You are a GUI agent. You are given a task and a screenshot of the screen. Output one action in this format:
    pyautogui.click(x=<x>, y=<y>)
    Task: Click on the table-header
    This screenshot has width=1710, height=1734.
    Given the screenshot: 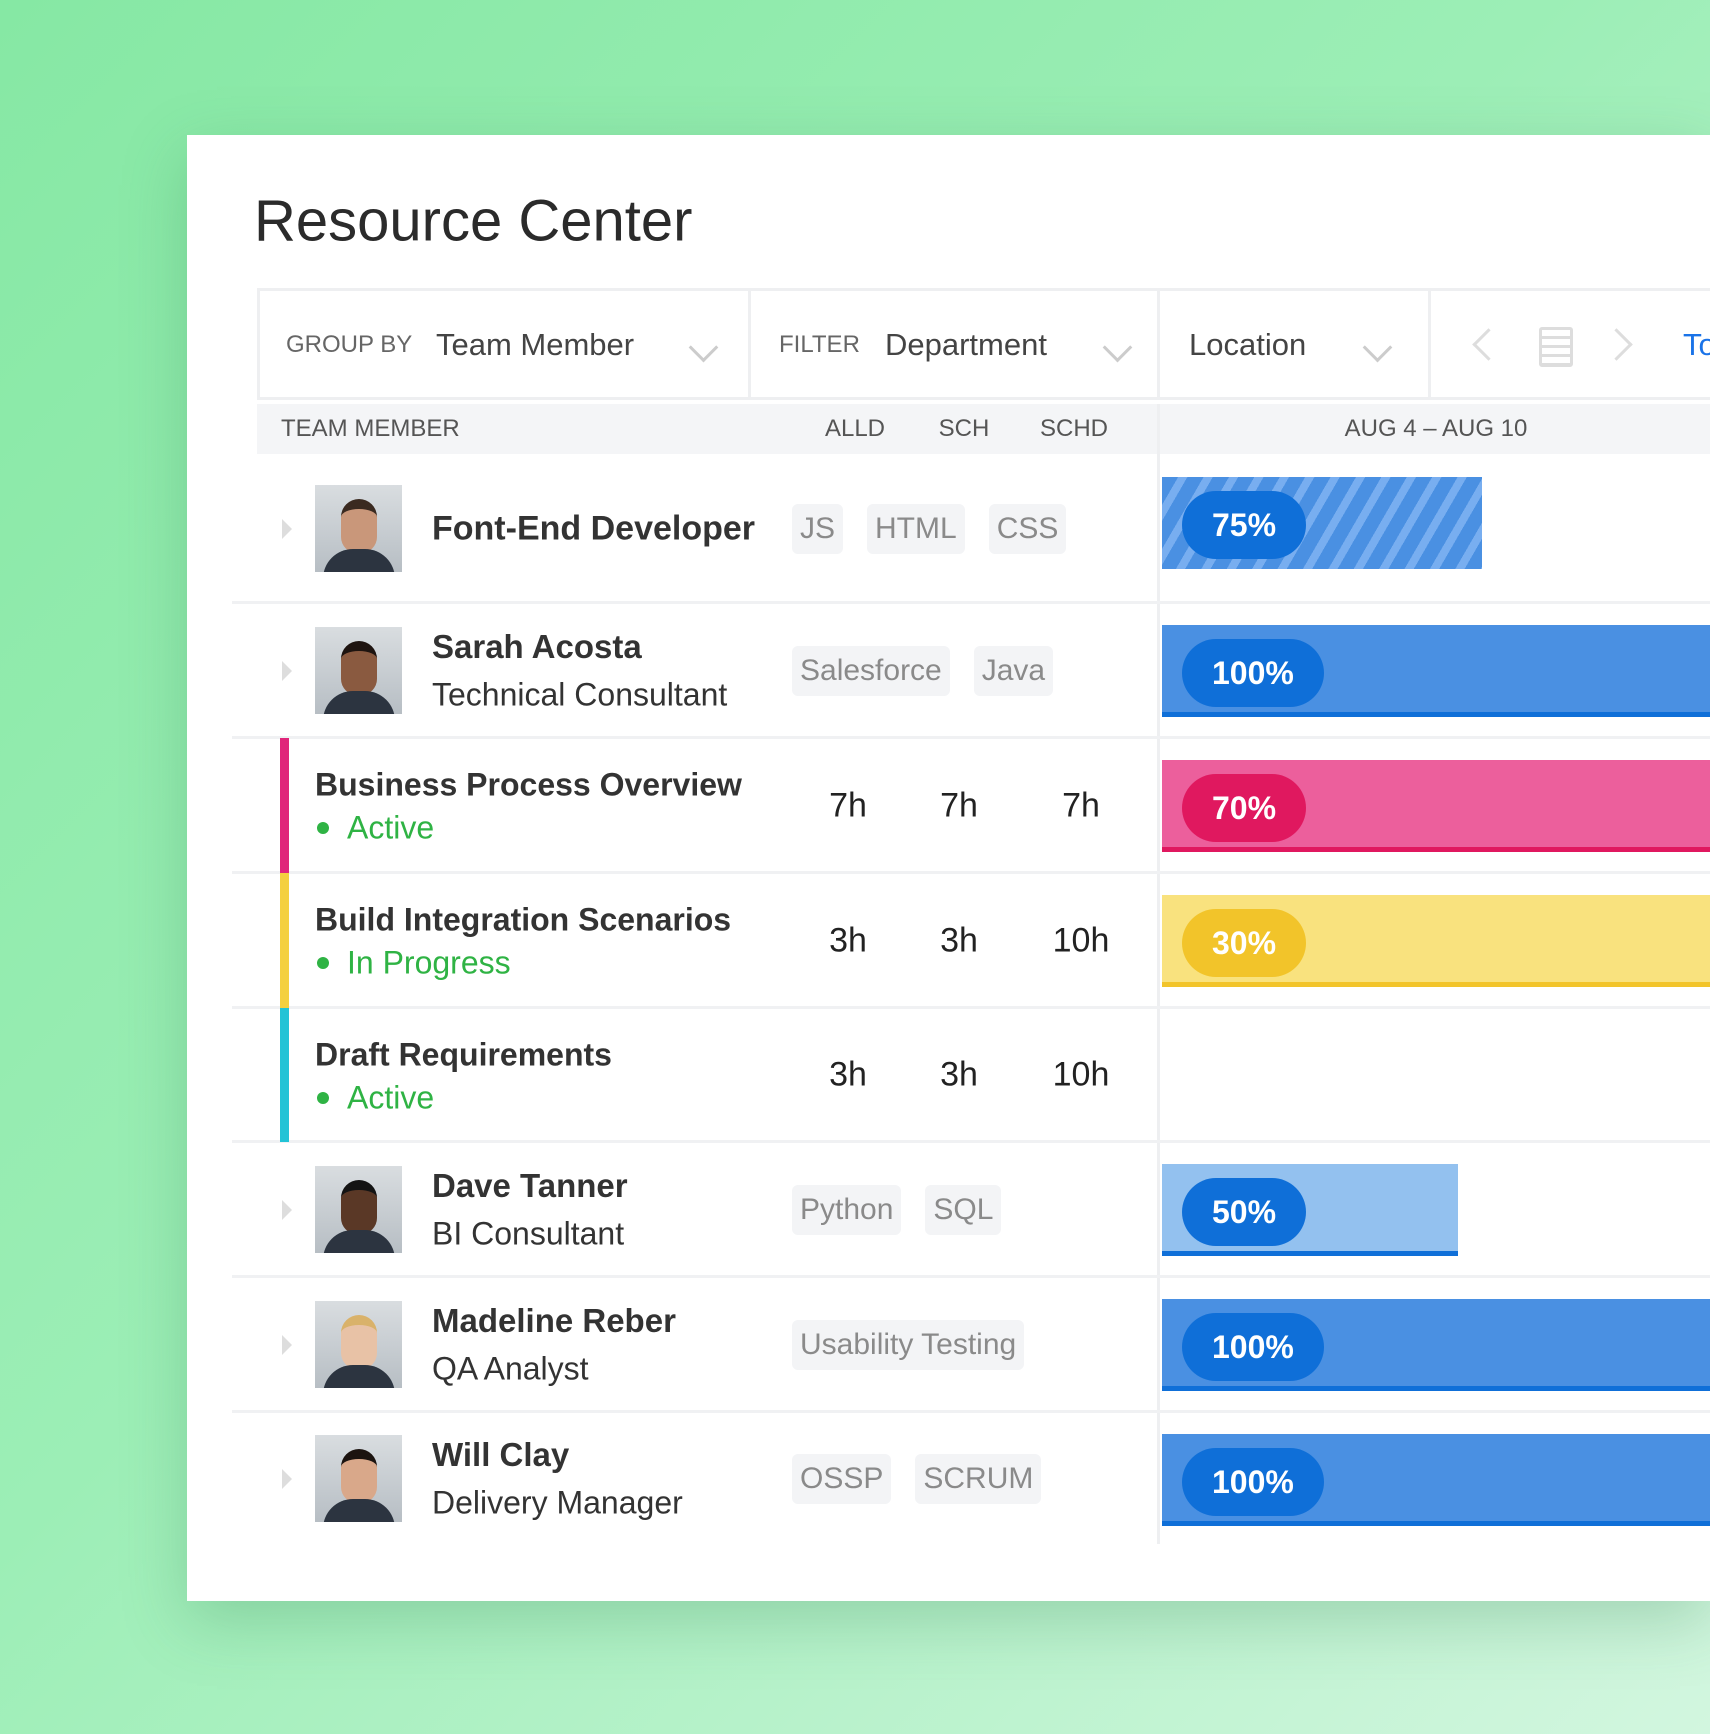 What is the action you would take?
    pyautogui.click(x=983, y=429)
    